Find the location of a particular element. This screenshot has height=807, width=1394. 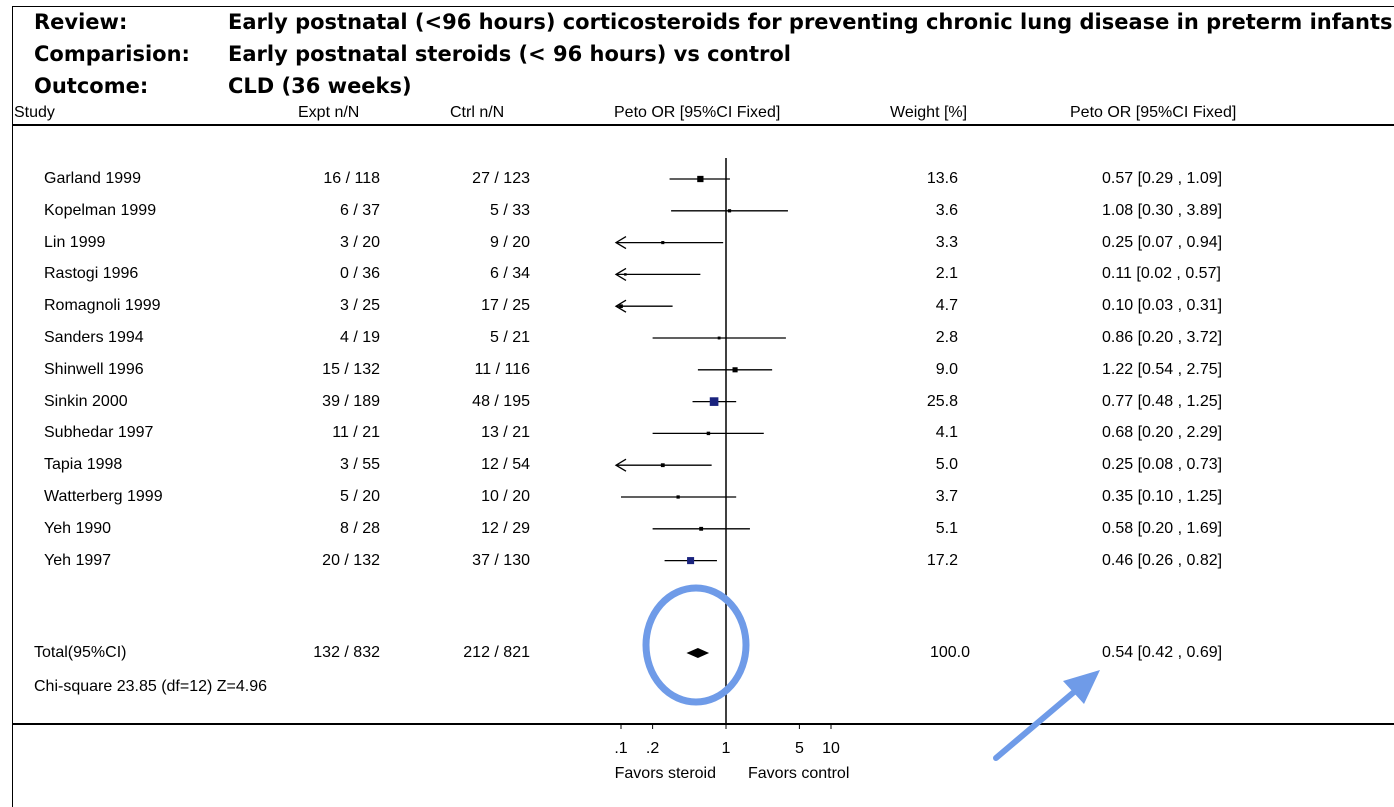

study-name: Romagnoli 1999 is located at coordinates (102, 306).